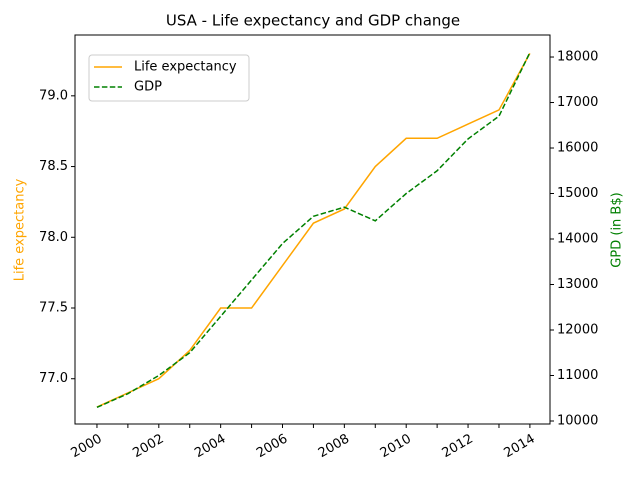 This screenshot has height=480, width=640. What do you see at coordinates (272, 447) in the screenshot?
I see `x-tick-label: 2006` at bounding box center [272, 447].